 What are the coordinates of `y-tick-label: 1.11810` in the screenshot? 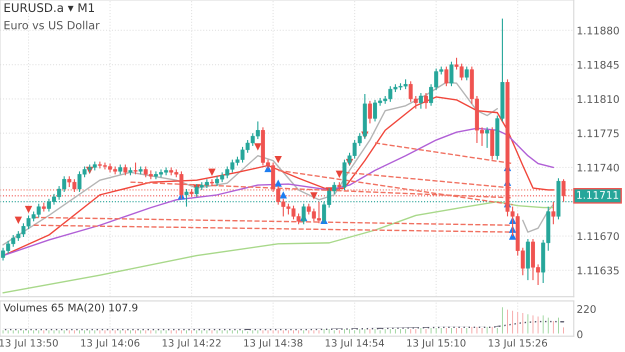 It's located at (598, 99).